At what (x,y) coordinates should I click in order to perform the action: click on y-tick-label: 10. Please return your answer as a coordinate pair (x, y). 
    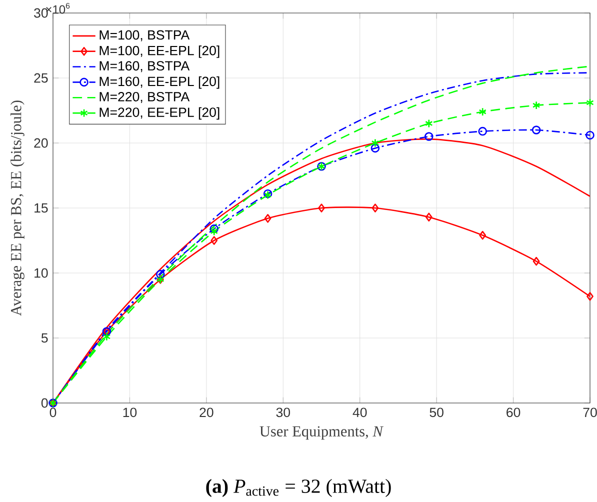
    Looking at the image, I should click on (41, 273).